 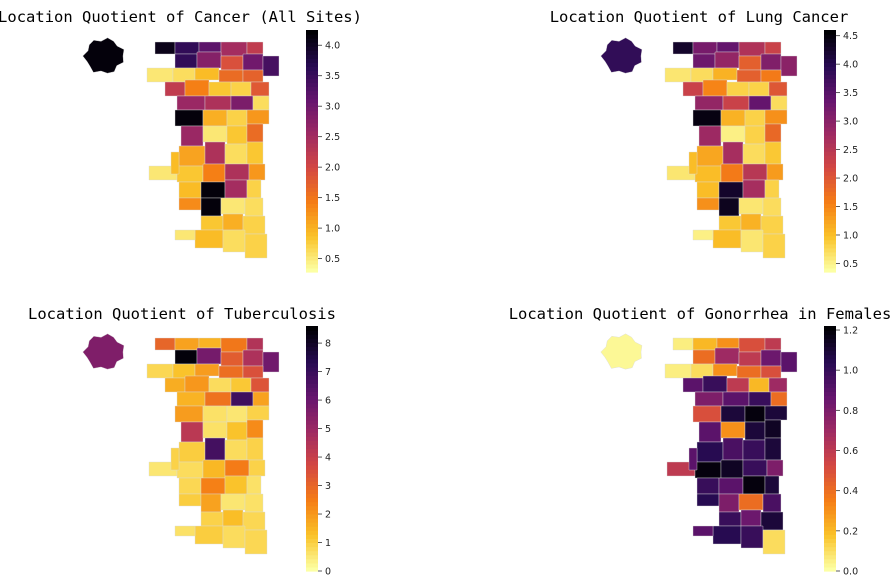 I want to click on colorbar-tick-label: 1.5, so click(x=850, y=207).